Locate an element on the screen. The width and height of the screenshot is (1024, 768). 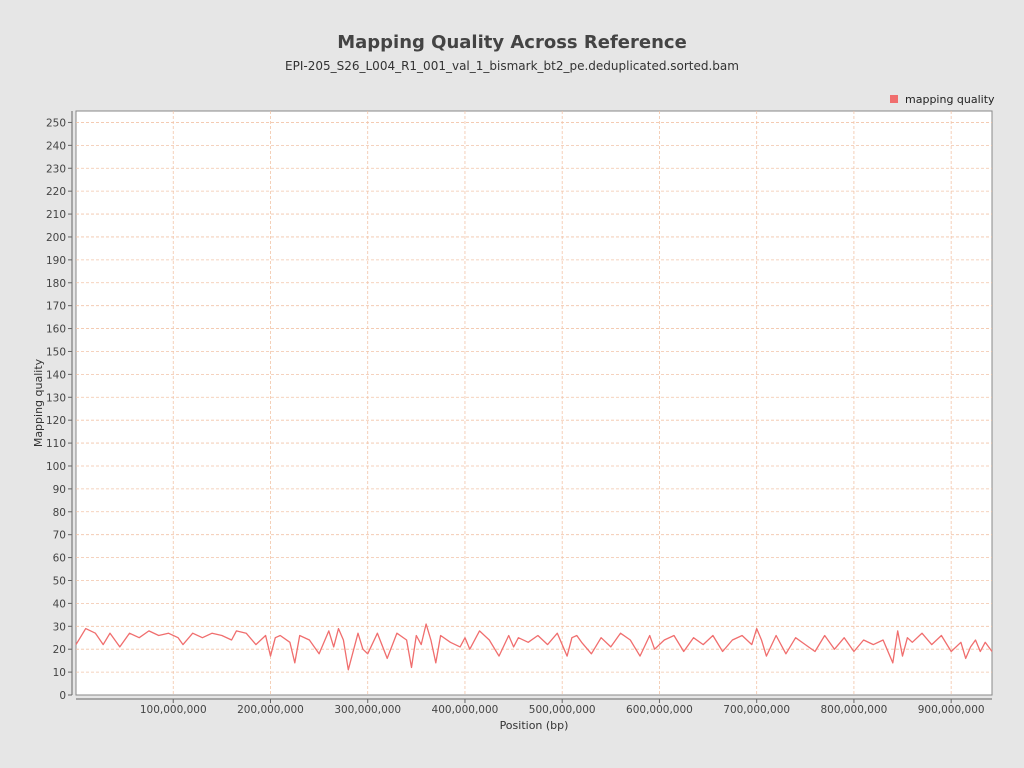
data-layer is located at coordinates (534, 647).